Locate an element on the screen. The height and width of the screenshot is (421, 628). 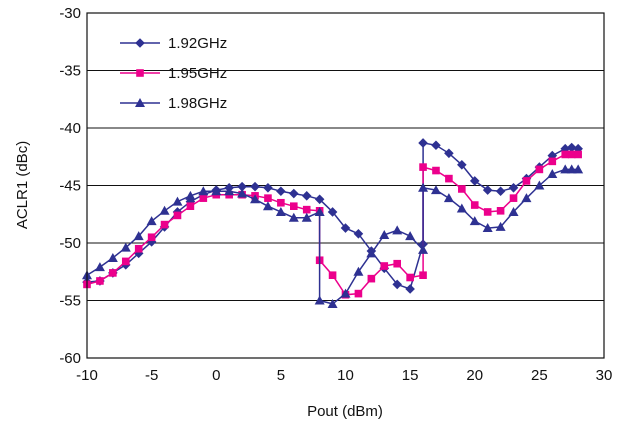
x-tick-label: 10 is located at coordinates (345, 375).